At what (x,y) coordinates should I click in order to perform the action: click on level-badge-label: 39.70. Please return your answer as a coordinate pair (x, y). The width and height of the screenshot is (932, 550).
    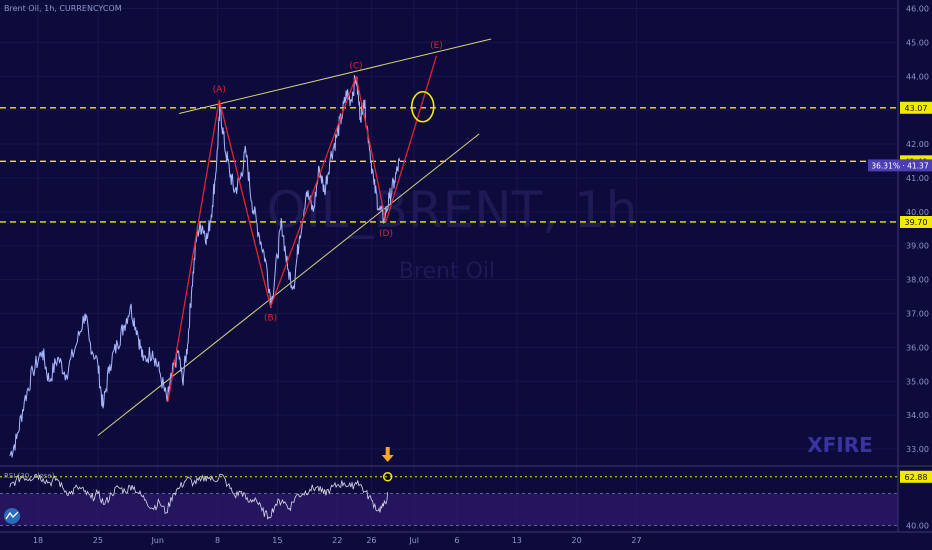
    Looking at the image, I should click on (916, 222).